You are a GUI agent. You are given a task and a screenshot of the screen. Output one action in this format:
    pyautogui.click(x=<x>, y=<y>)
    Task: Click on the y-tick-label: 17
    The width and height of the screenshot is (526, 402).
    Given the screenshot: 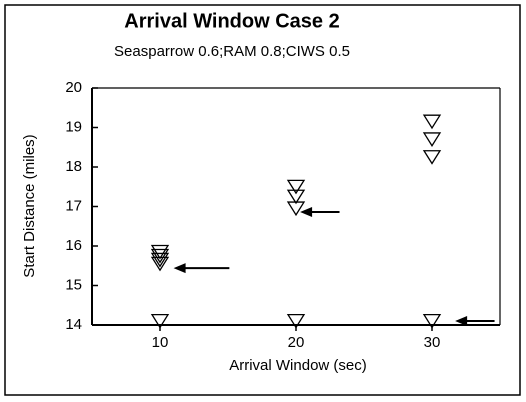 What is the action you would take?
    pyautogui.click(x=73, y=205)
    